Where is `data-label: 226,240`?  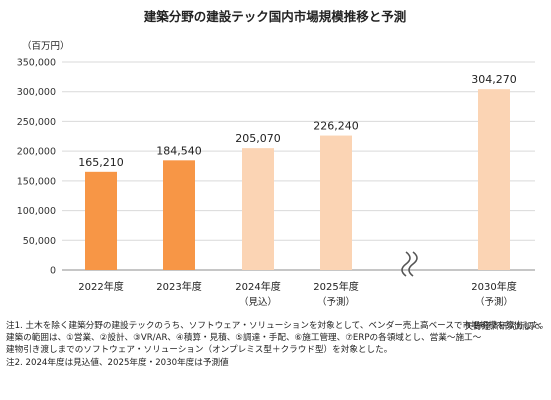
data-label: 226,240 is located at coordinates (336, 126).